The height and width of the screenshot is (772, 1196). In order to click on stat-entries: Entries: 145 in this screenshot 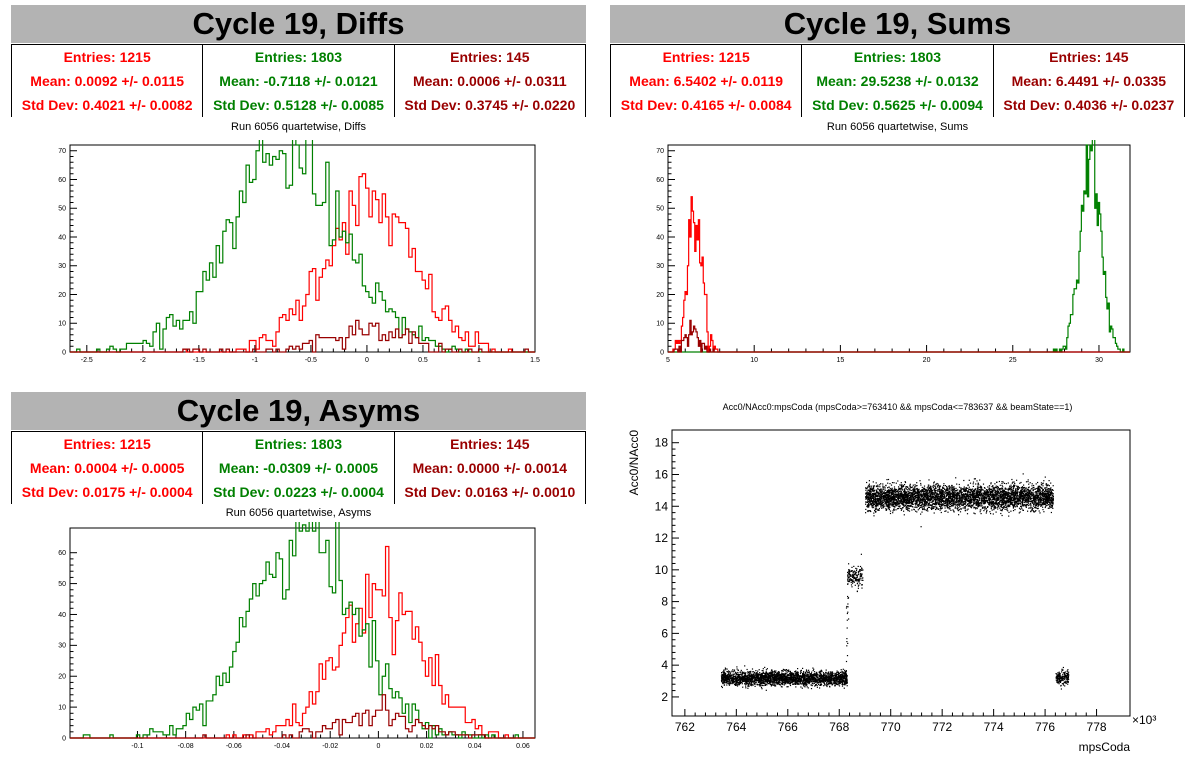, I will do `click(490, 57)`.